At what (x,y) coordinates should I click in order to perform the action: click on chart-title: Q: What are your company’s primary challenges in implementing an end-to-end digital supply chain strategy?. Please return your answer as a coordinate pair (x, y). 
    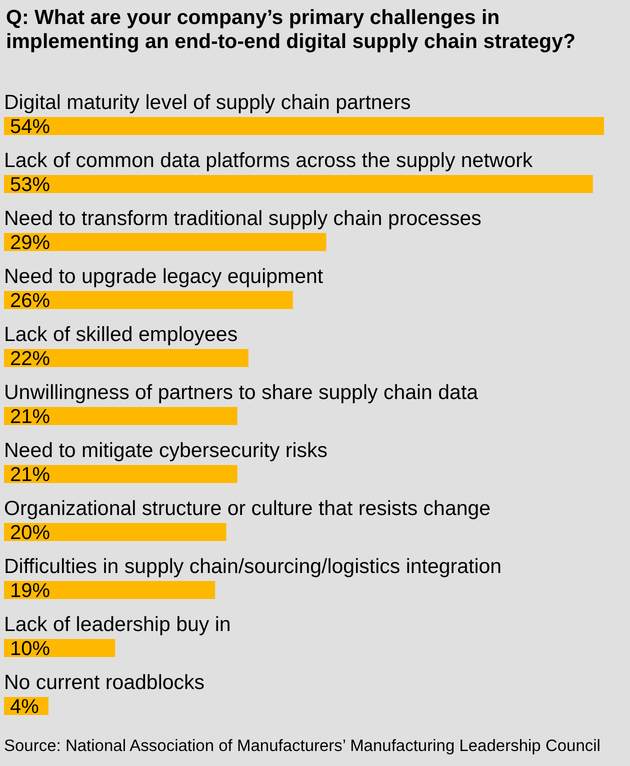
    Looking at the image, I should click on (291, 30).